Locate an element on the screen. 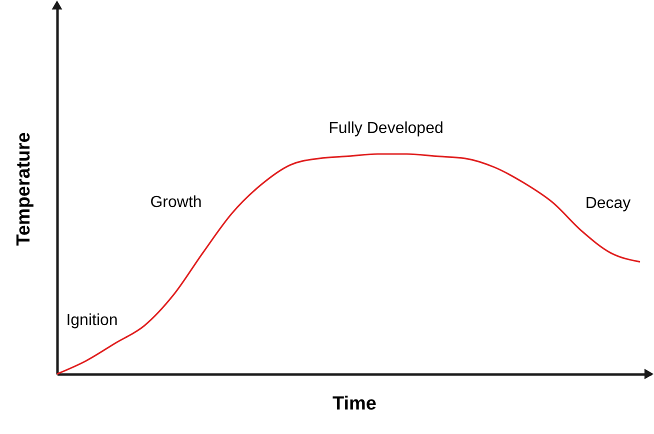  text: Fully Developed is located at coordinates (386, 128).